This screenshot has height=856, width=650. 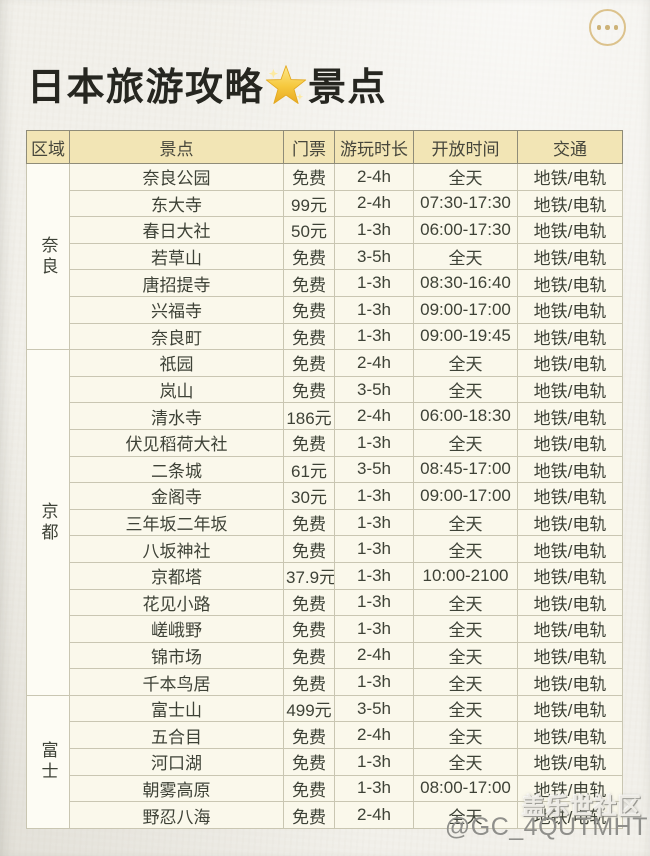 I want to click on opening-hours: 08:30-16:40, so click(x=465, y=283).